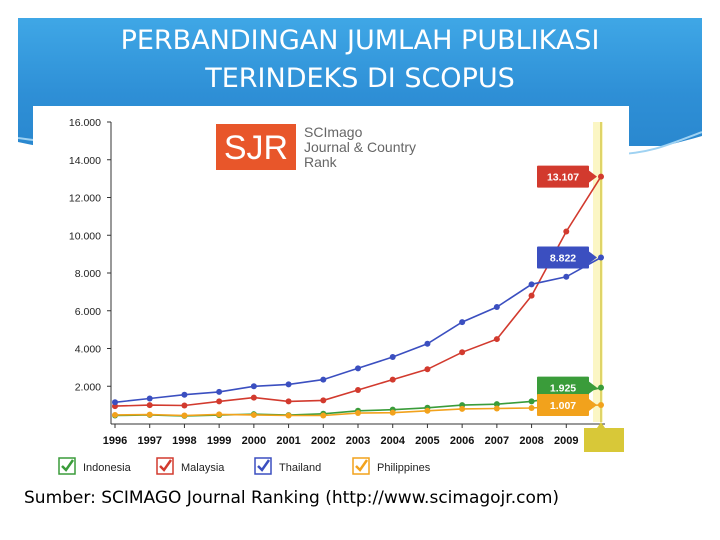 This screenshot has height=540, width=720. I want to click on highlight-year-pointer, so click(601, 425).